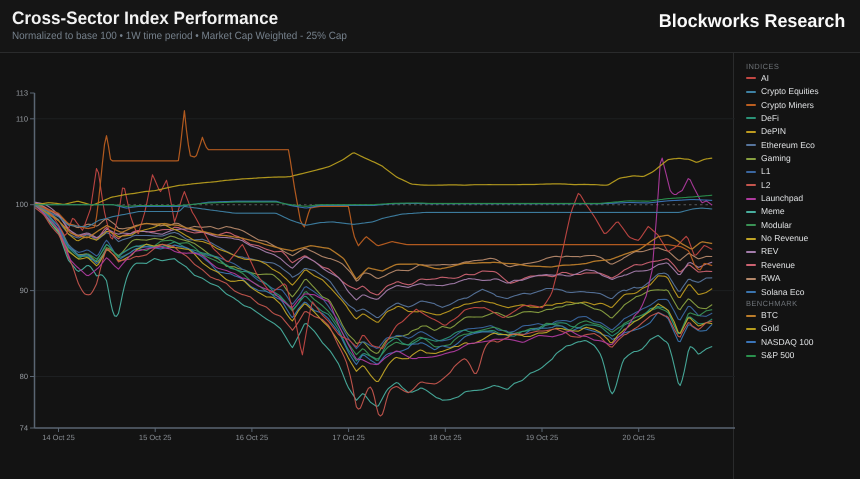 This screenshot has height=479, width=860. Describe the element at coordinates (445, 437) in the screenshot. I see `svg-text: 18 Oct 25` at that location.